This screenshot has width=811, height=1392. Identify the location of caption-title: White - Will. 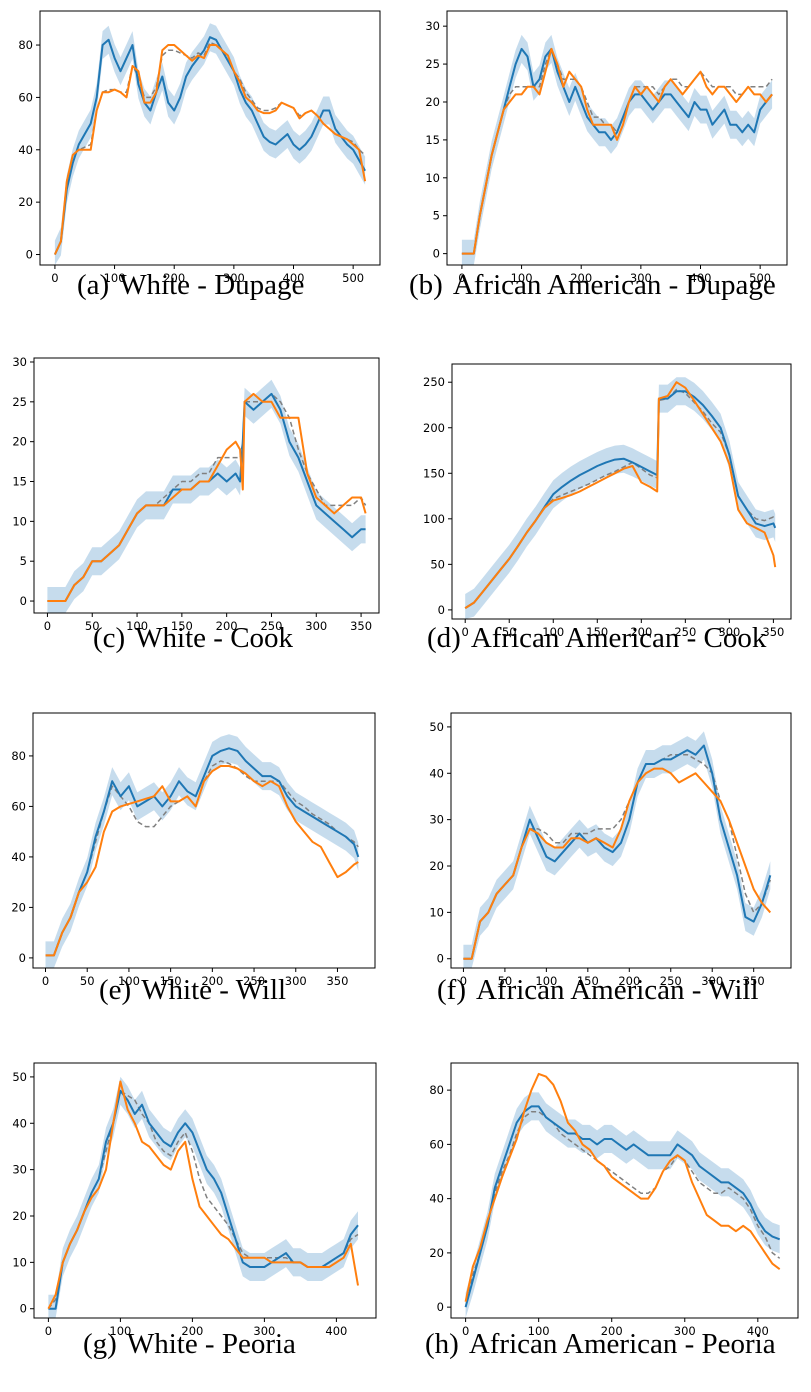
(214, 990).